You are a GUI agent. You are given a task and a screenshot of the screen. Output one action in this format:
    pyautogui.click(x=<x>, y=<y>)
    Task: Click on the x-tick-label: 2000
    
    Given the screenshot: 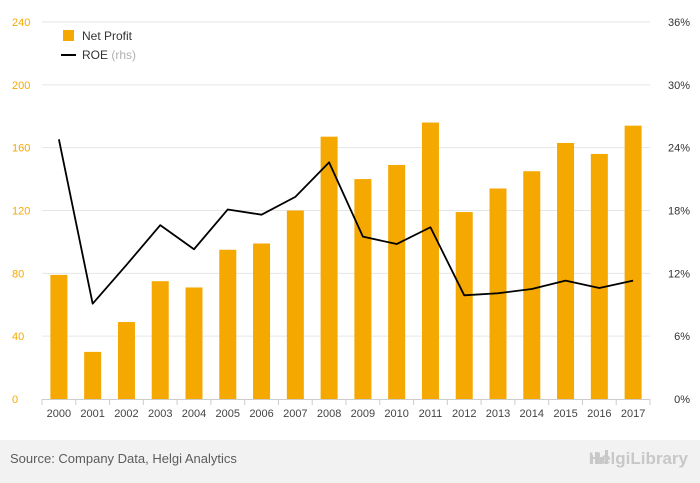 What is the action you would take?
    pyautogui.click(x=59, y=414)
    